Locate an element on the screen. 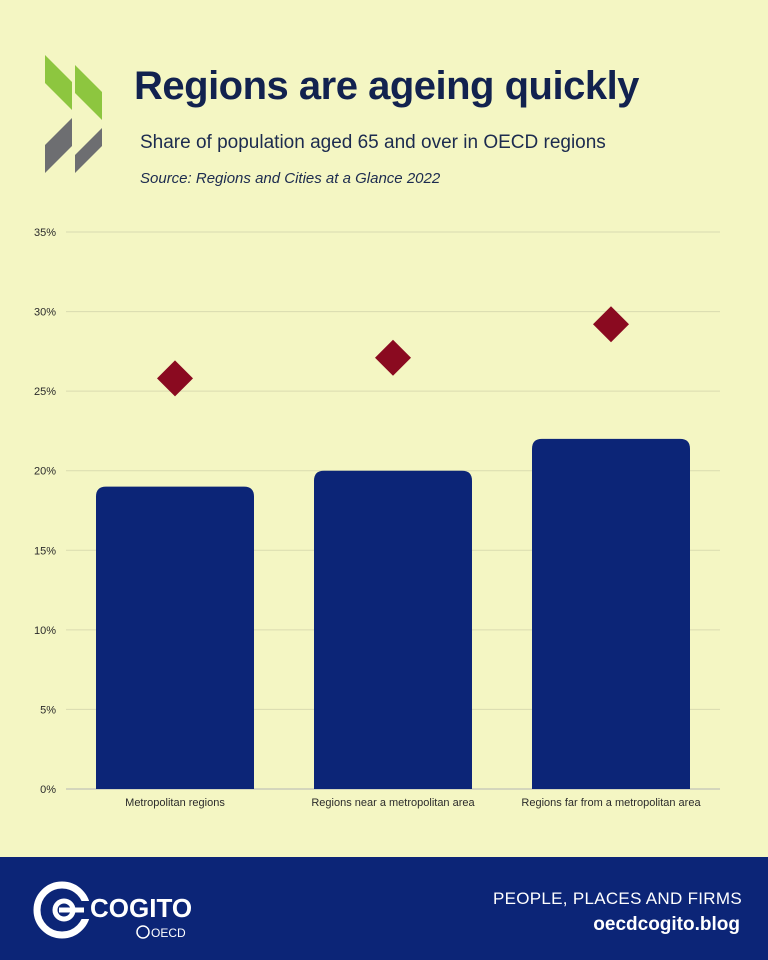 The height and width of the screenshot is (960, 768). diamond-series is located at coordinates (393, 351).